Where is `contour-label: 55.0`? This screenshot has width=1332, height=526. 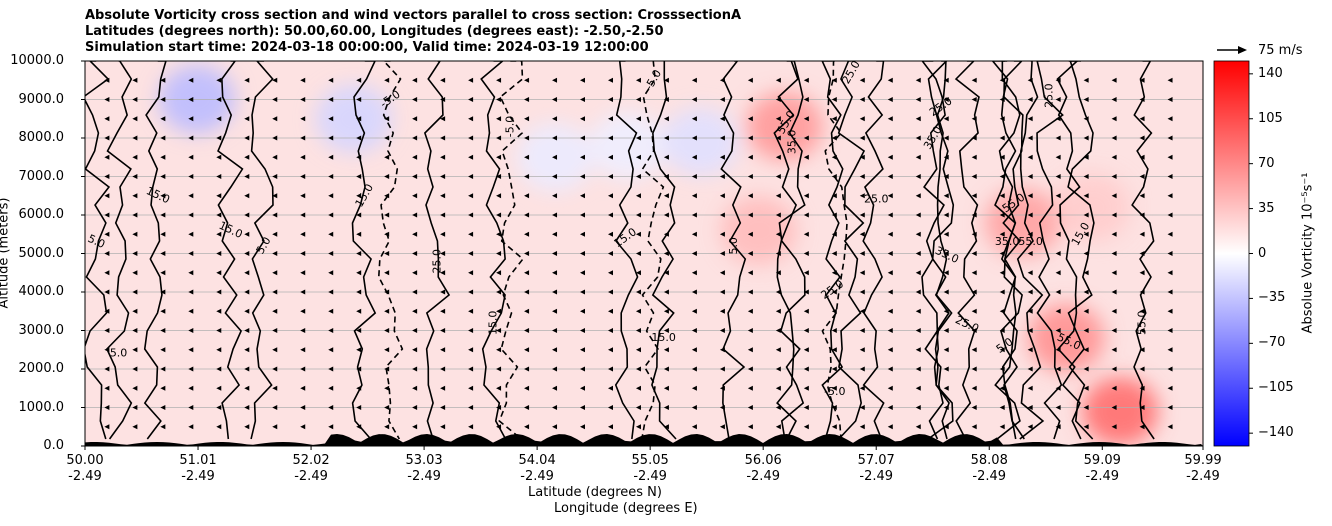 contour-label: 55.0 is located at coordinates (1030, 241).